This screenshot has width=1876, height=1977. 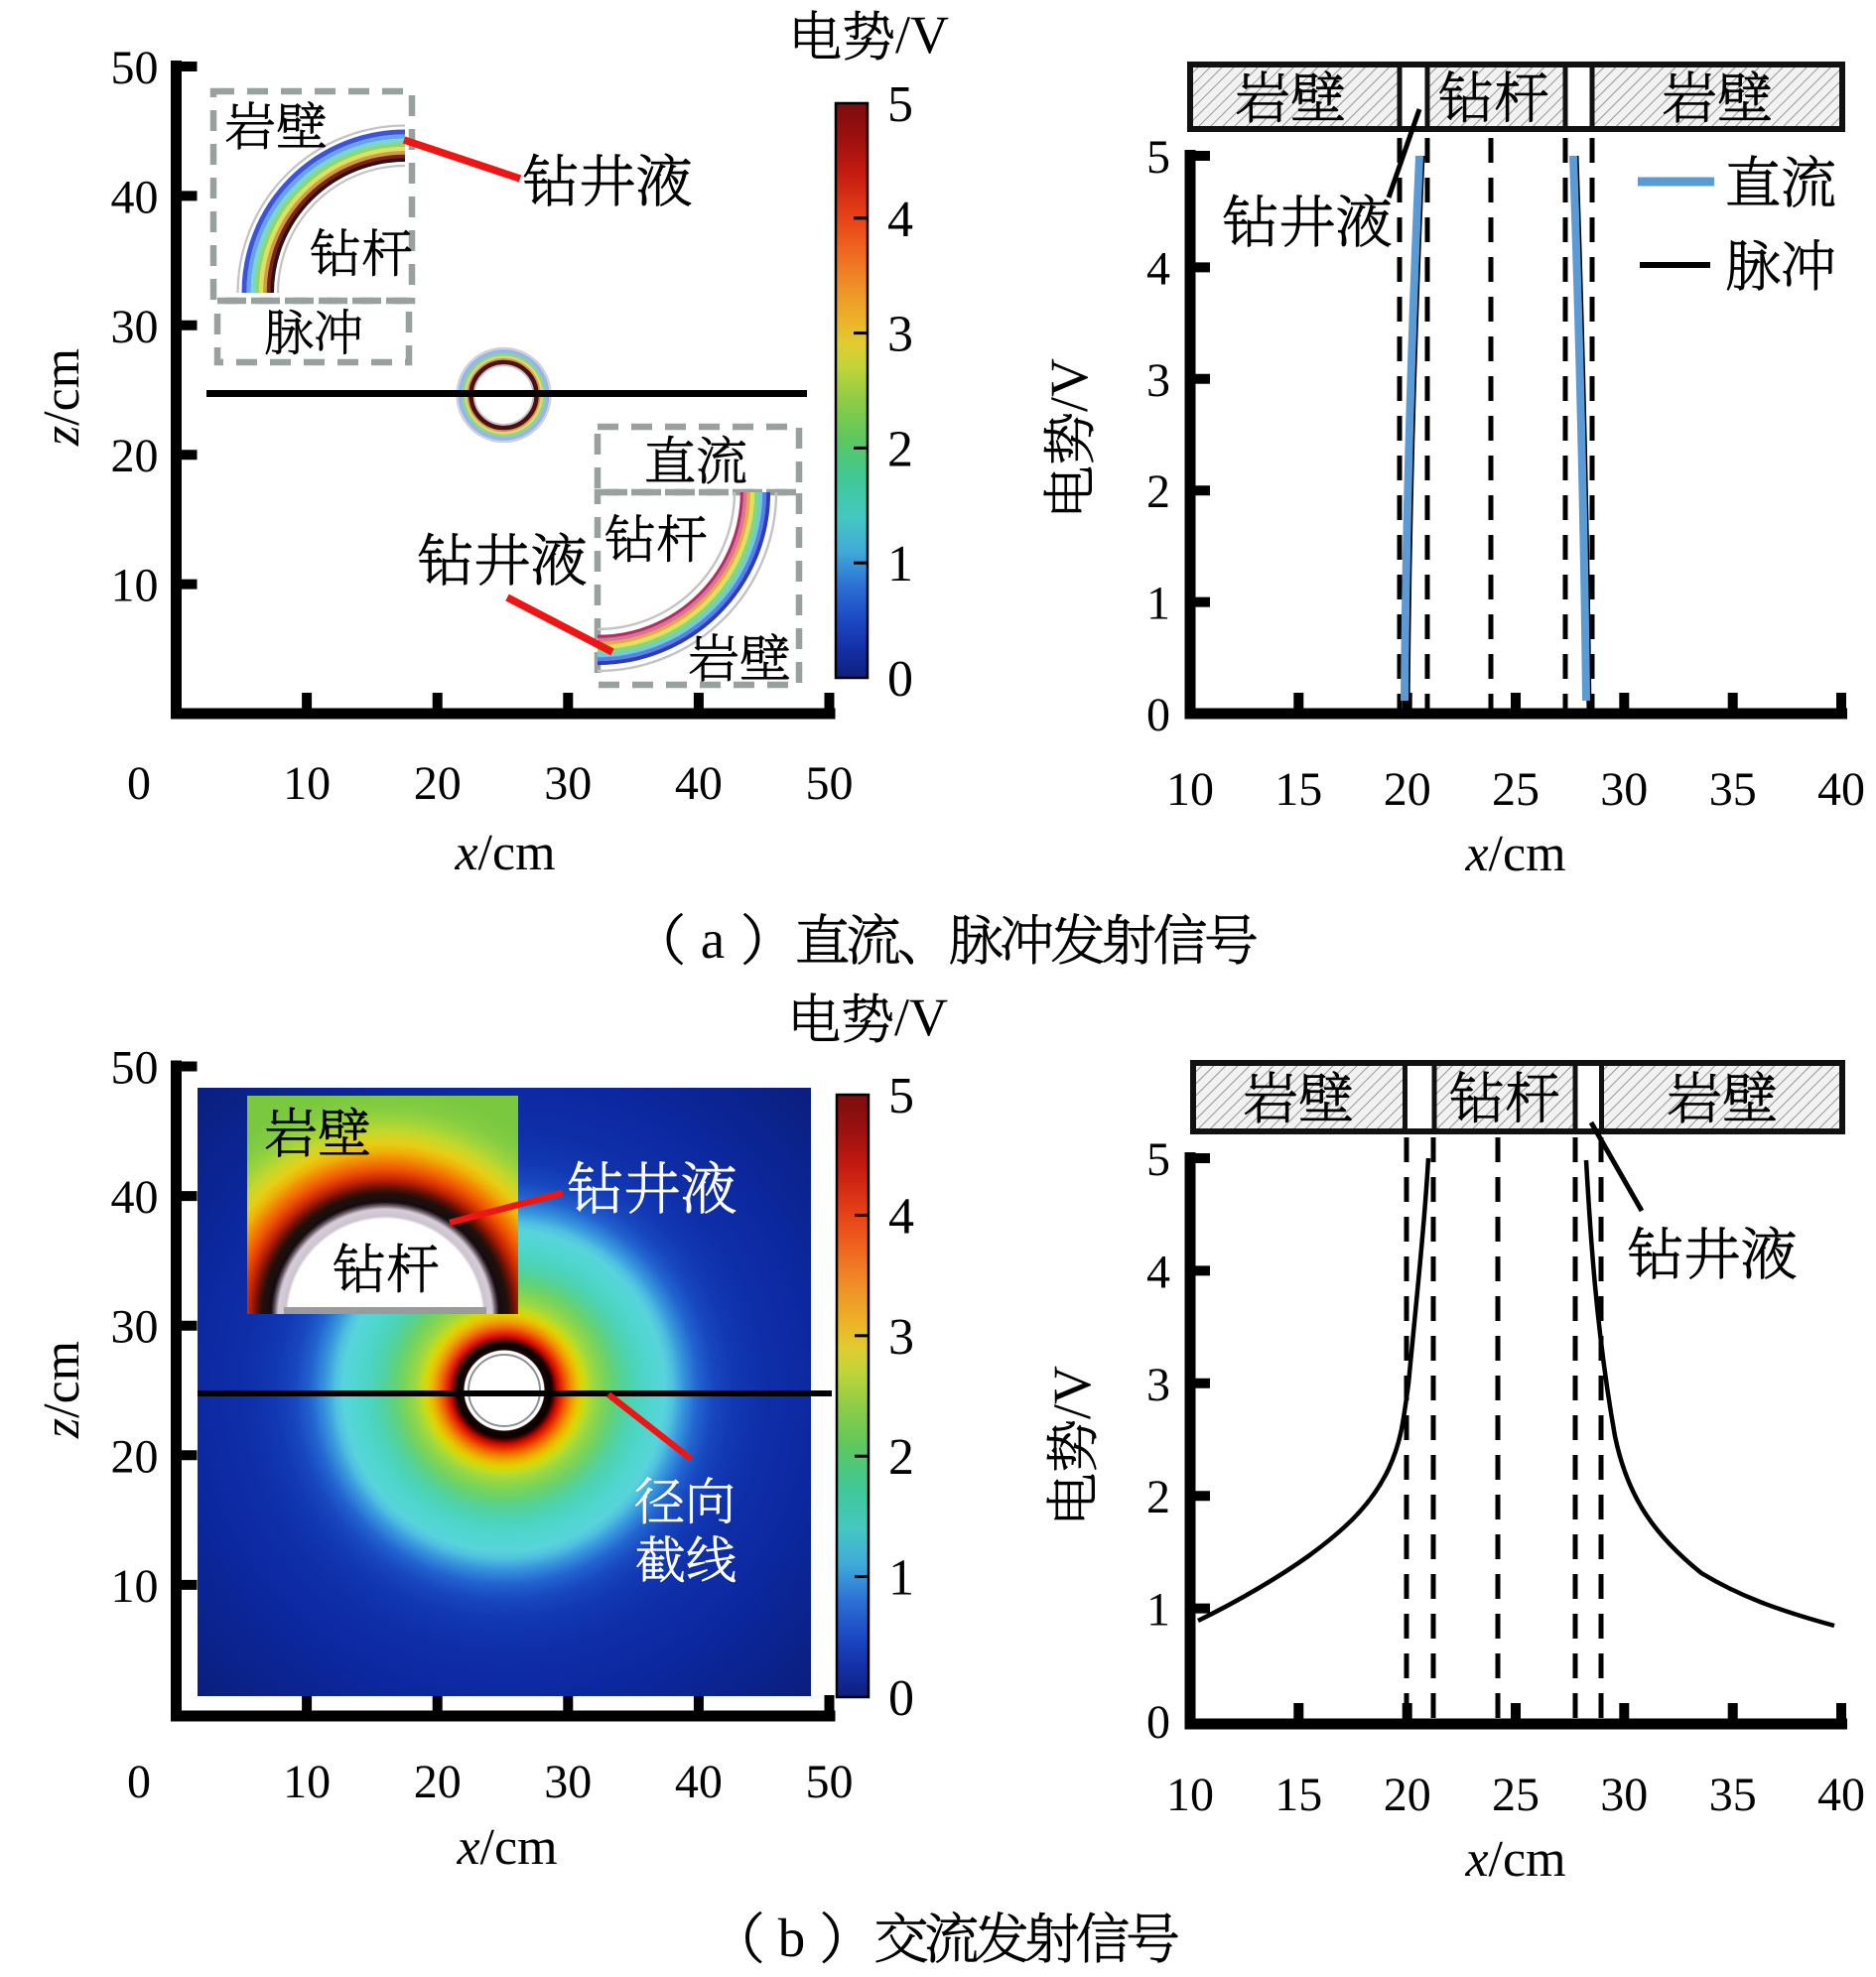 I want to click on svg-text: b, so click(x=792, y=1938).